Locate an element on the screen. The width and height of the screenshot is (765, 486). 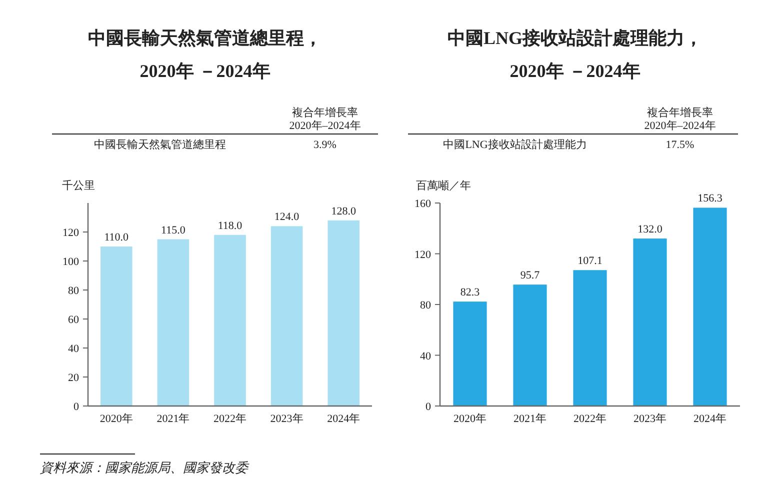
source-note: 資料來源：國家能源局、國家發改委 is located at coordinates (145, 467).